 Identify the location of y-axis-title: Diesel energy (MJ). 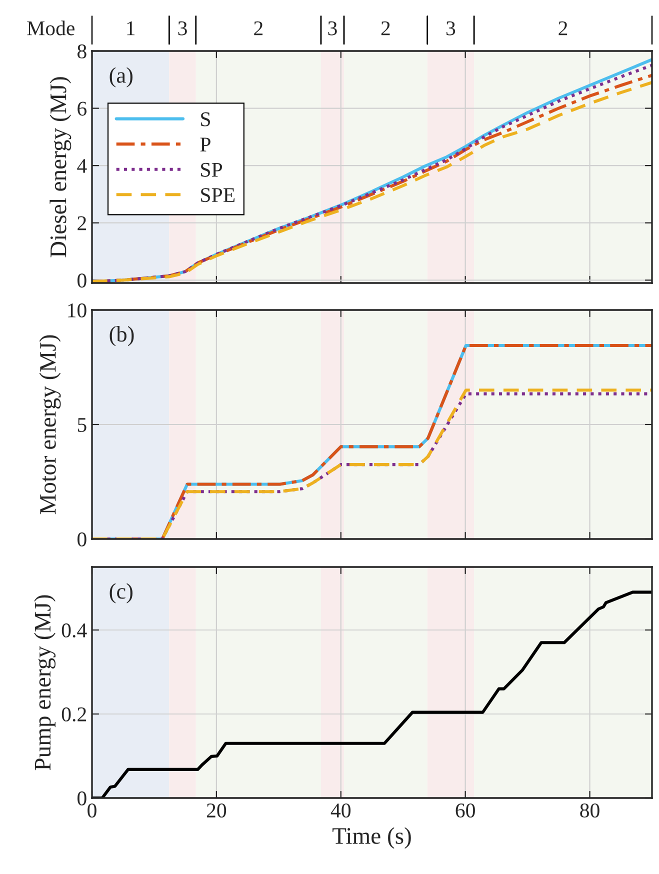
(61, 167).